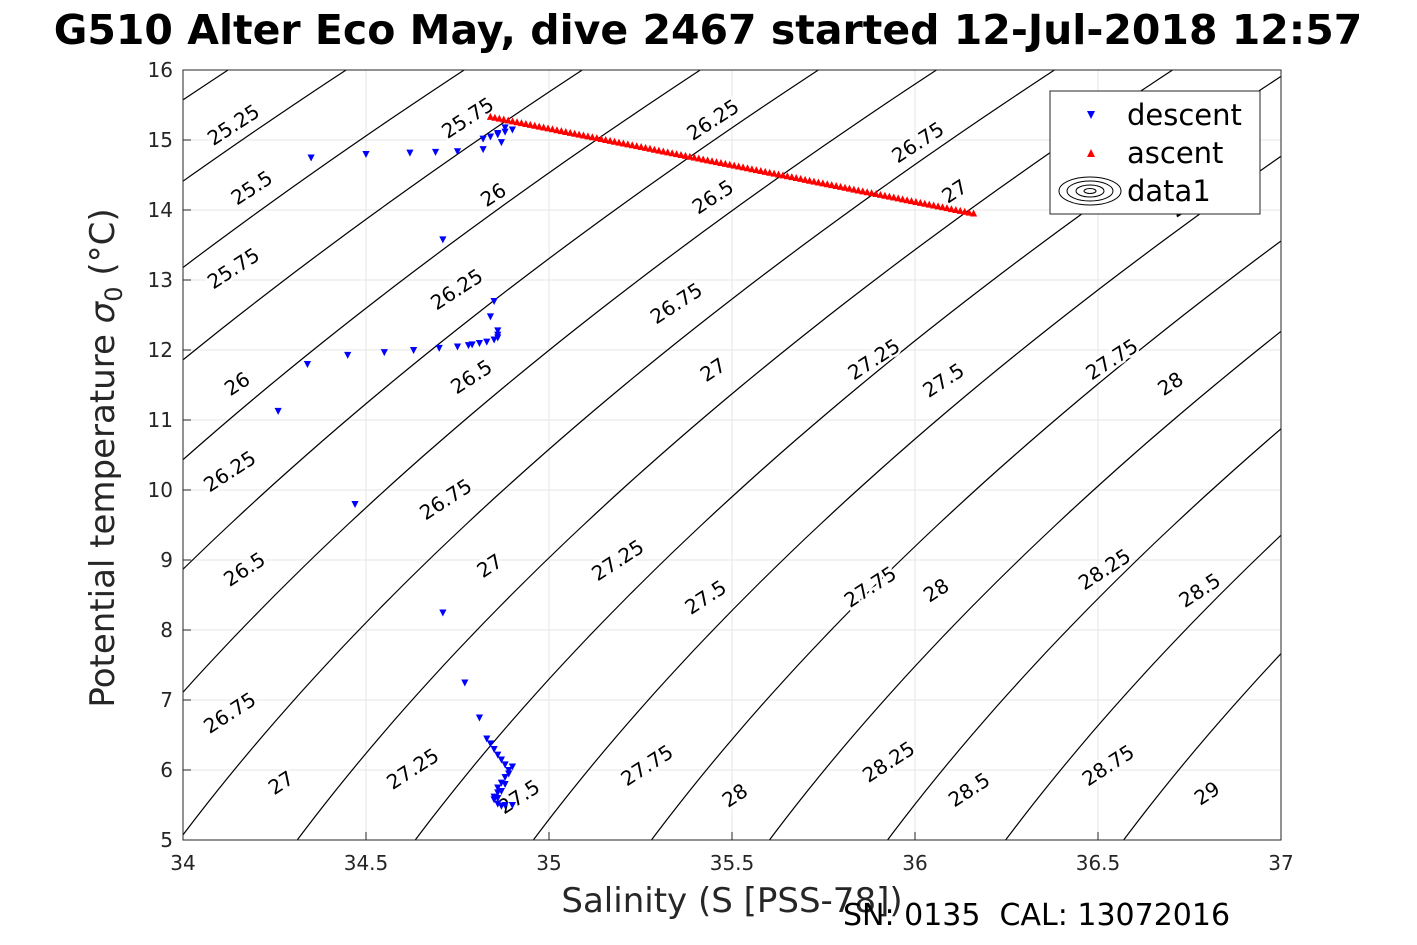 The image size is (1417, 945). I want to click on contour-label: 26, so click(493, 195).